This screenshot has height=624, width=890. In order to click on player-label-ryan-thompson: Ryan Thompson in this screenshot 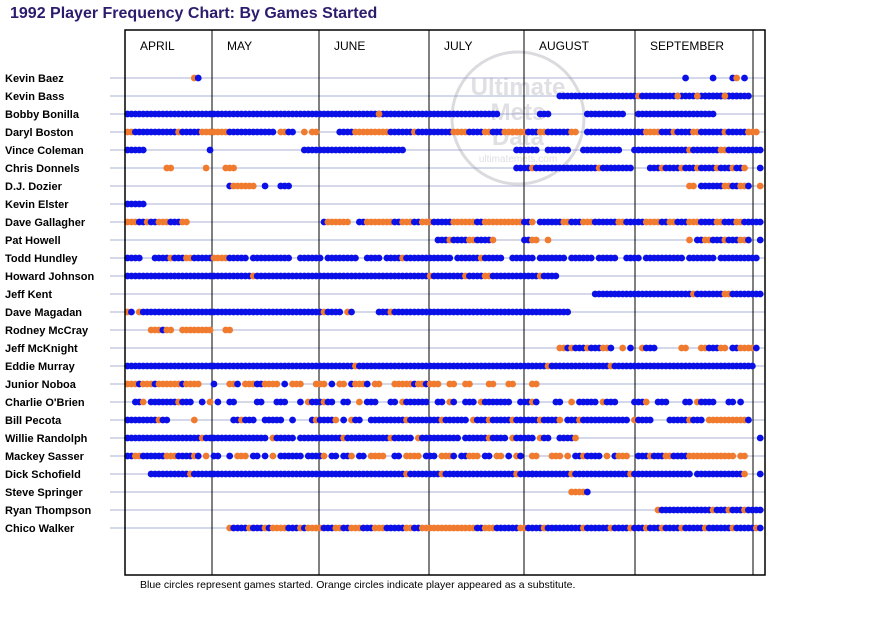, I will do `click(48, 511)`.